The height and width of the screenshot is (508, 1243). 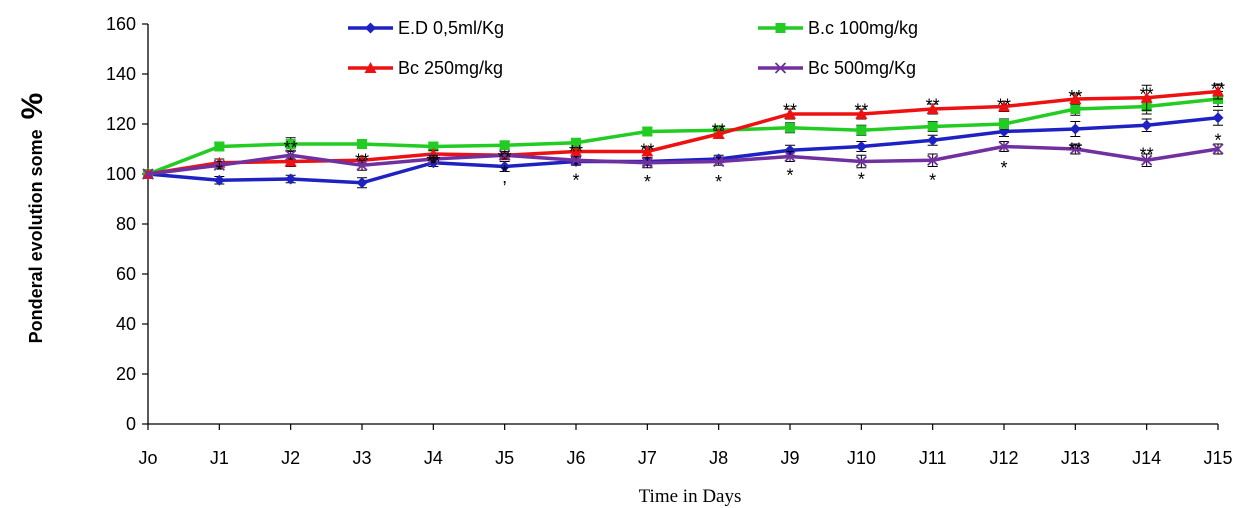 I want to click on legend-label: Bc 500mg/Kg, so click(x=862, y=68).